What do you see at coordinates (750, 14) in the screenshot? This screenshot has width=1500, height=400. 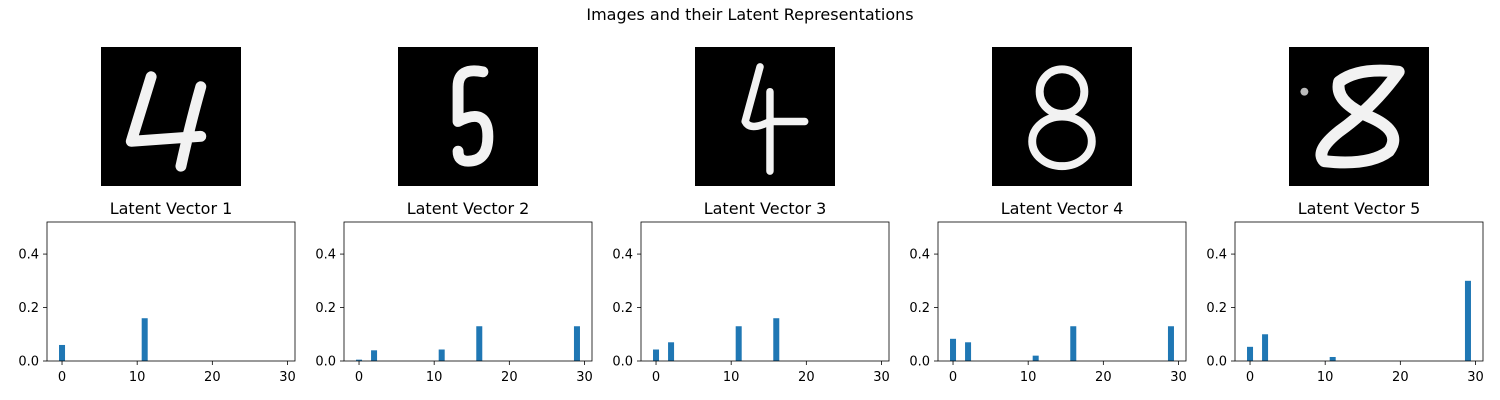 I see `figure-suptitle: Images and their Latent Representations` at bounding box center [750, 14].